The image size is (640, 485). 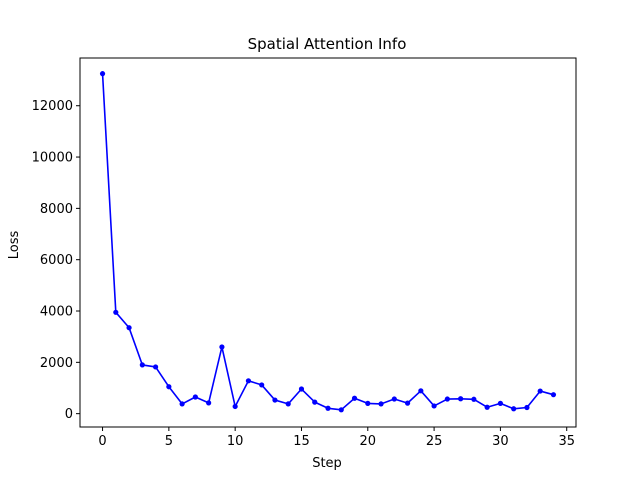 What do you see at coordinates (52, 106) in the screenshot?
I see `y-tick-label: 12000` at bounding box center [52, 106].